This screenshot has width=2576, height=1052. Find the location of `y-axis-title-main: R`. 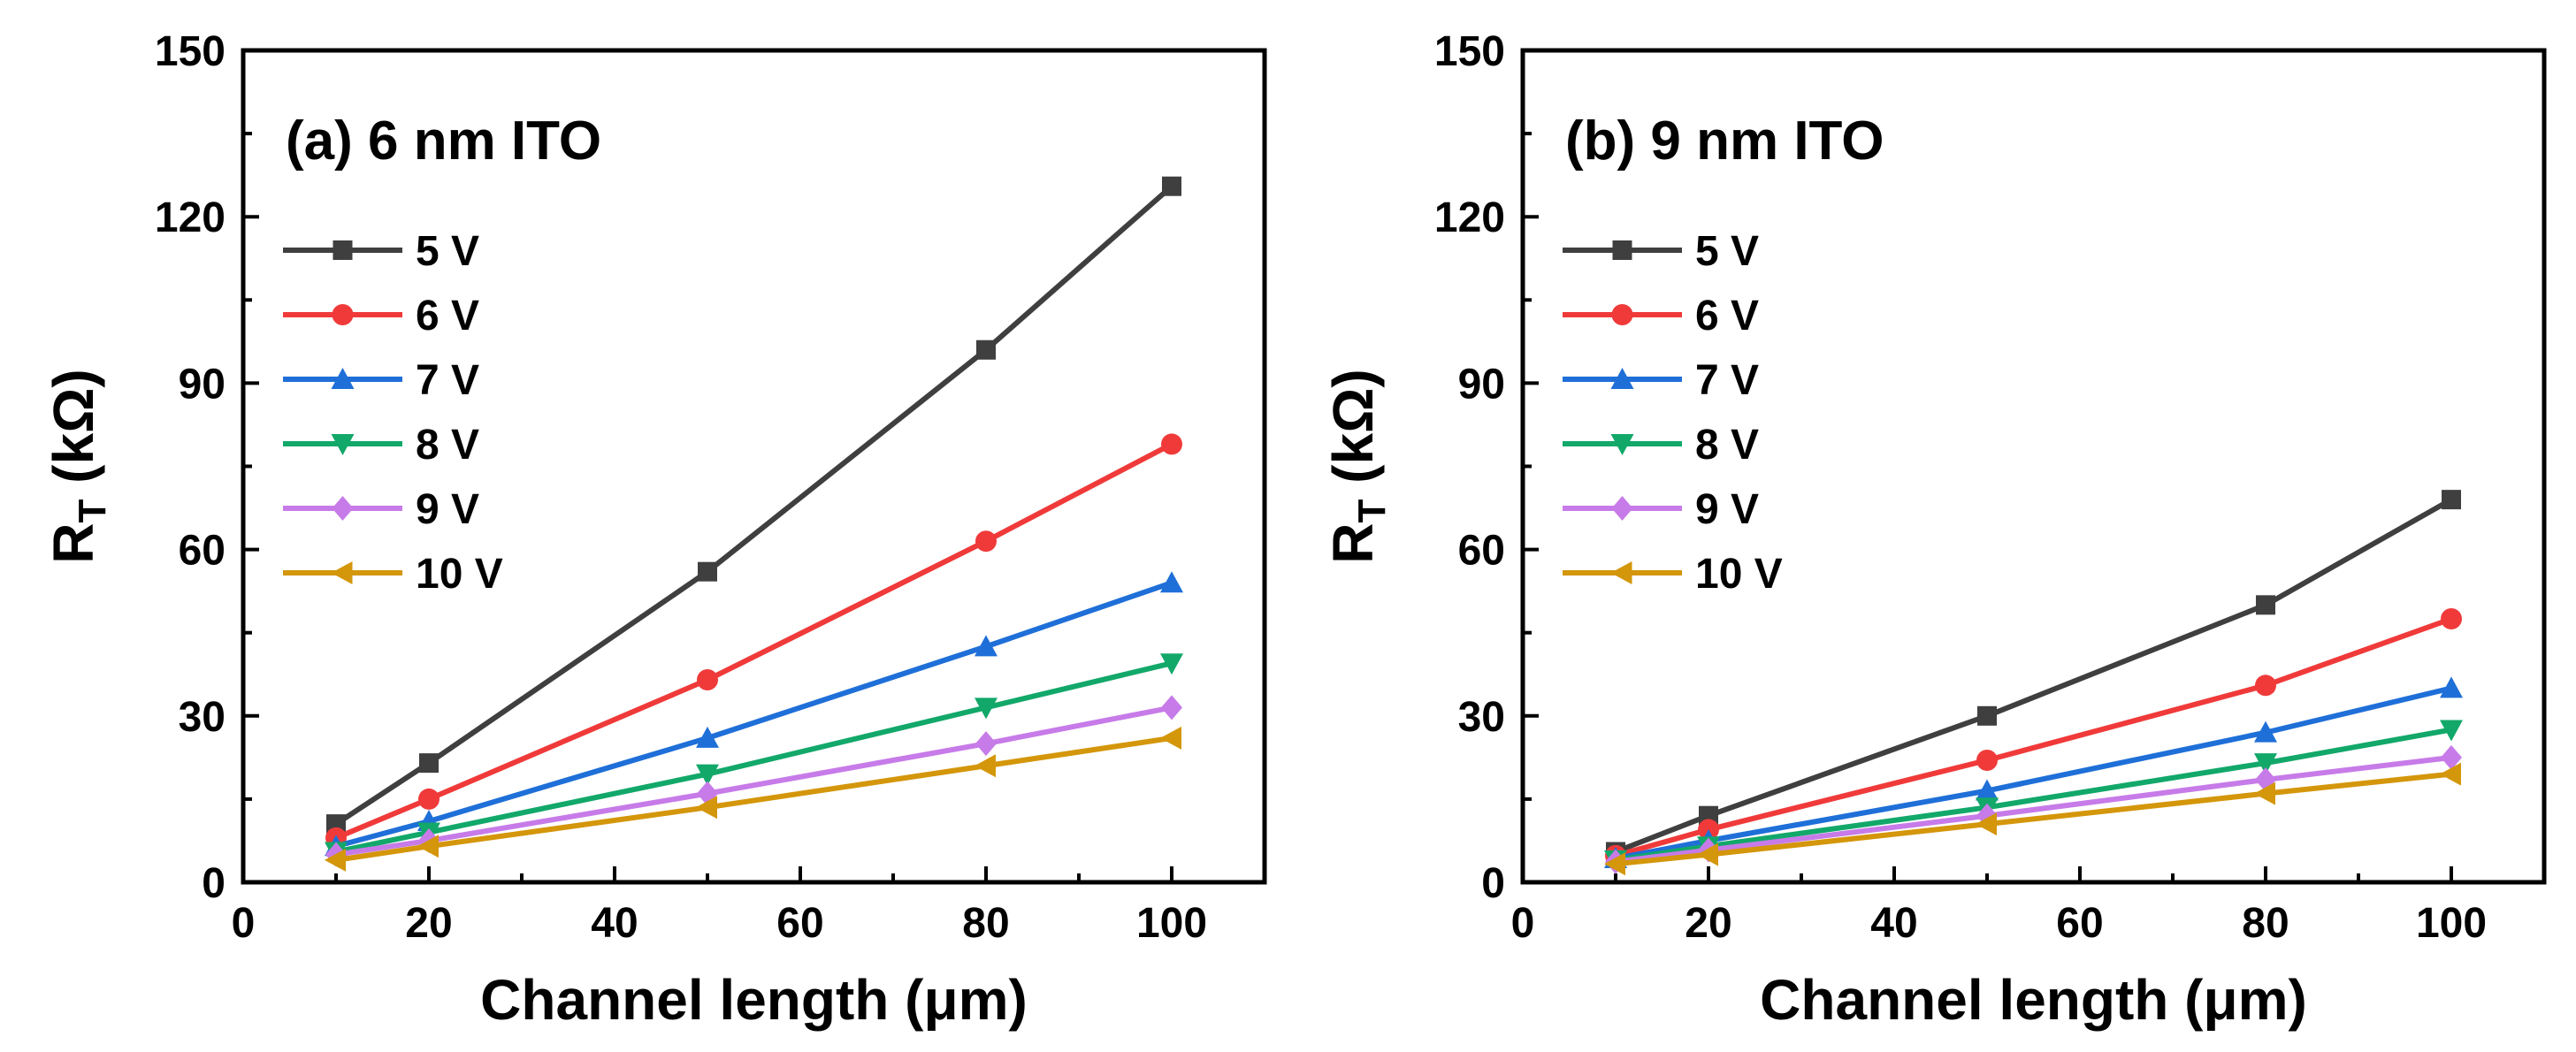

y-axis-title-main: R is located at coordinates (73, 542).